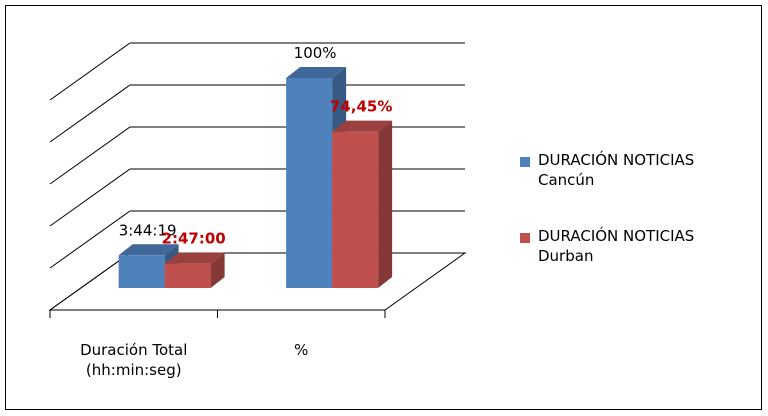  I want to click on floor, so click(257, 281).